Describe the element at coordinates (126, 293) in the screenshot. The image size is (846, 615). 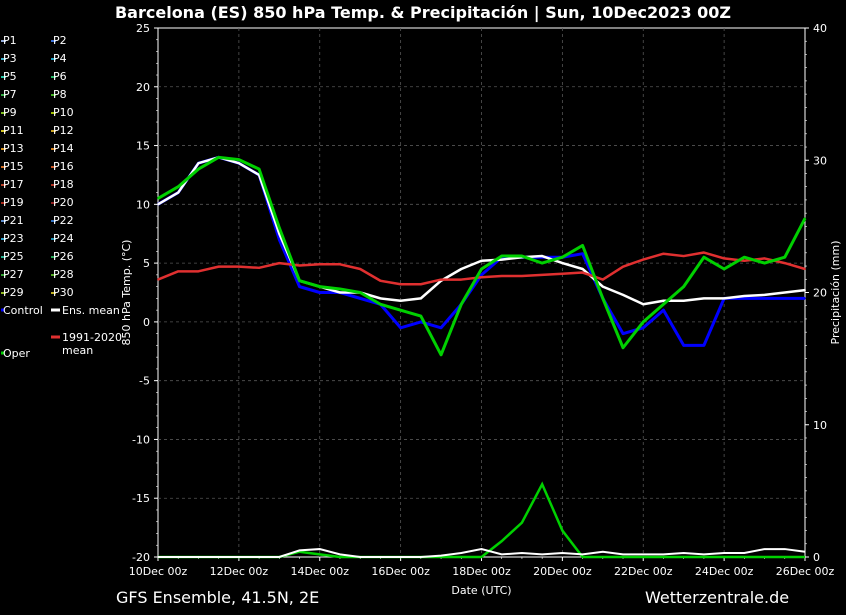
I see `y-axis-label: 850 hPa Temp. (°C)` at that location.